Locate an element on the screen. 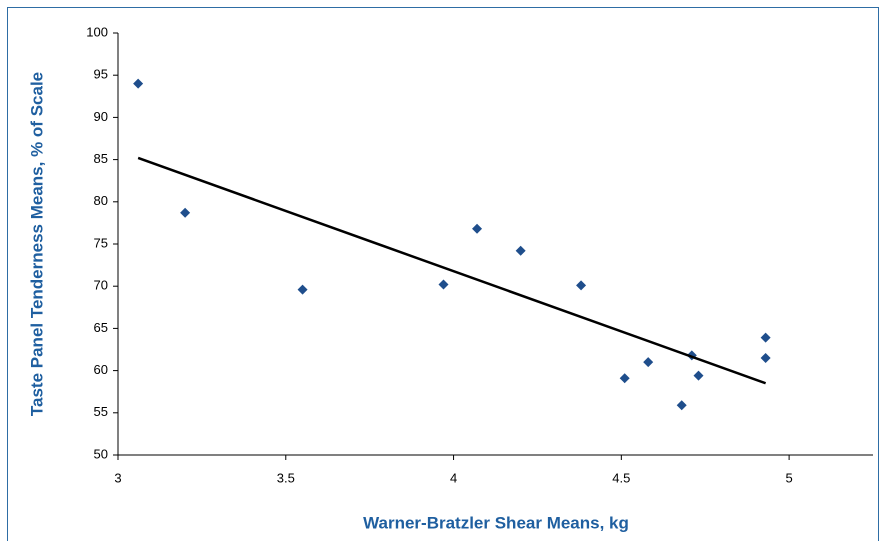 The image size is (881, 541). y-tick-label: 60 is located at coordinates (101, 369).